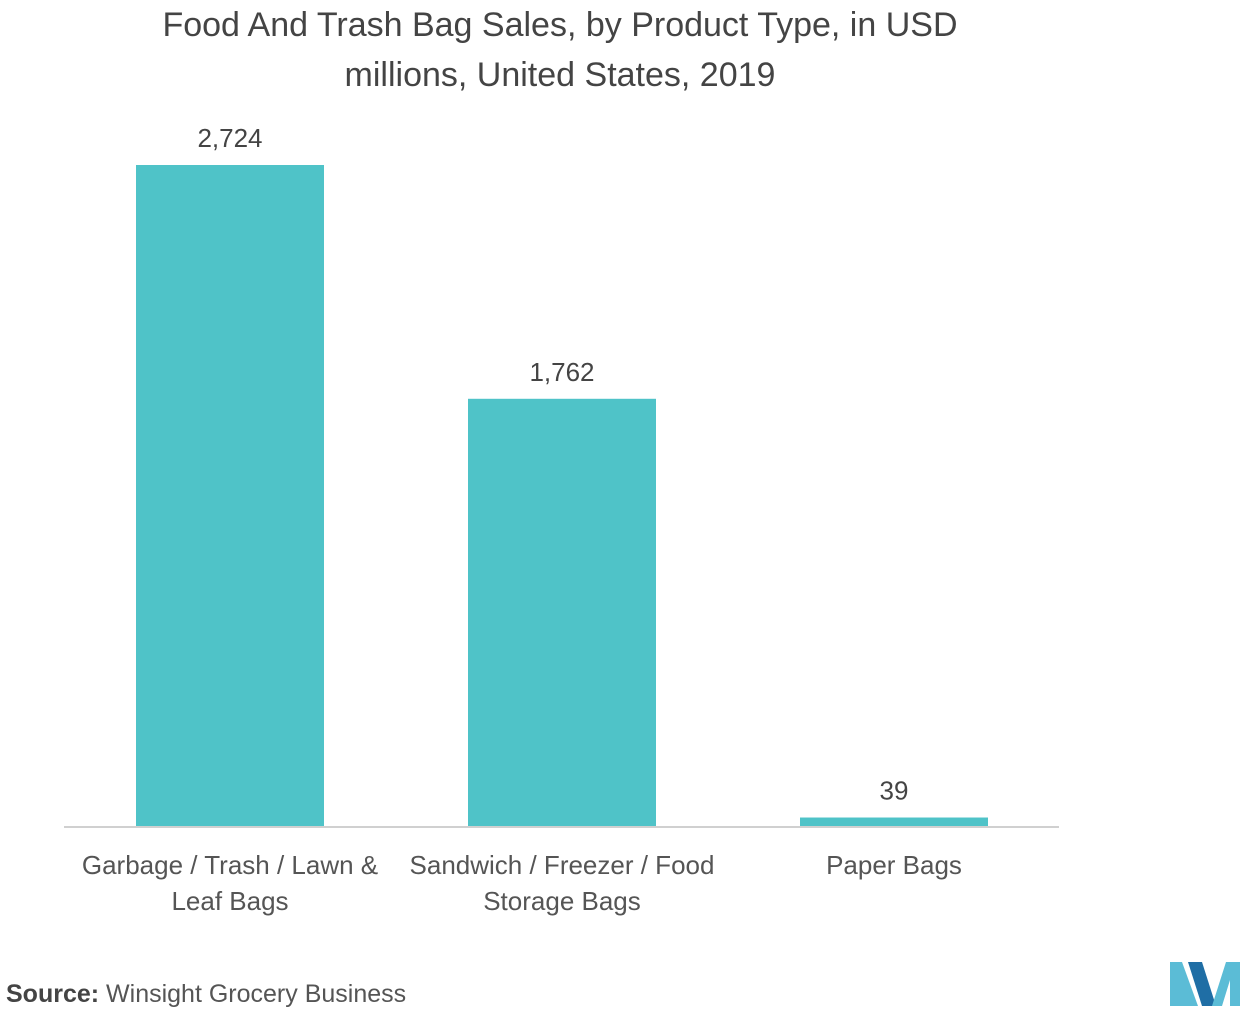 The height and width of the screenshot is (1012, 1249). I want to click on chart-title-line-2: millions, United States, 2019, so click(560, 75).